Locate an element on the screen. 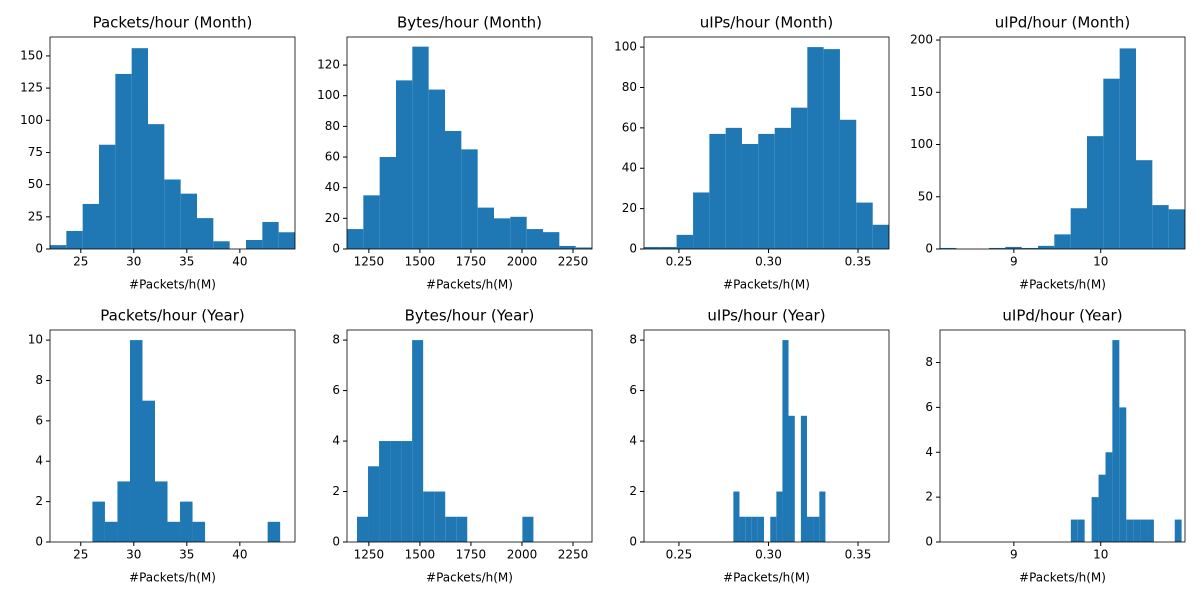  x-tick-label: 2000 is located at coordinates (522, 555).